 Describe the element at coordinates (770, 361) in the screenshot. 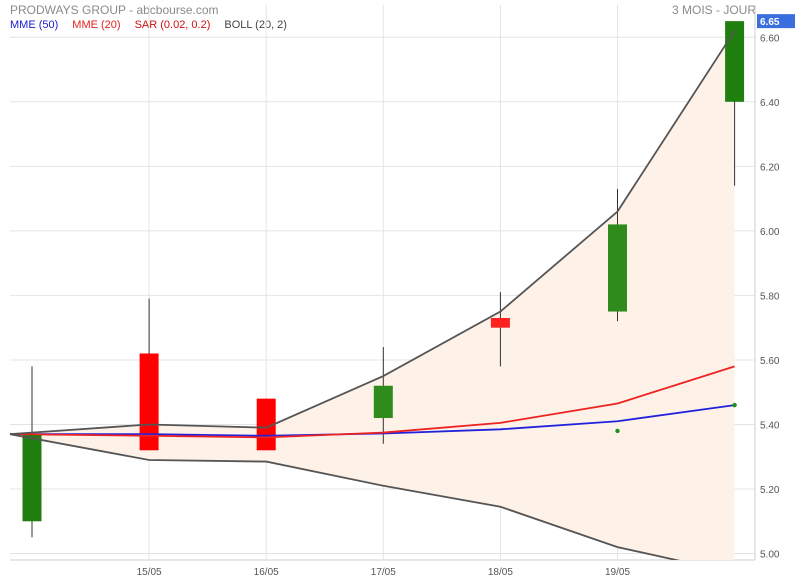

I see `y-tick-label: 5.60` at that location.